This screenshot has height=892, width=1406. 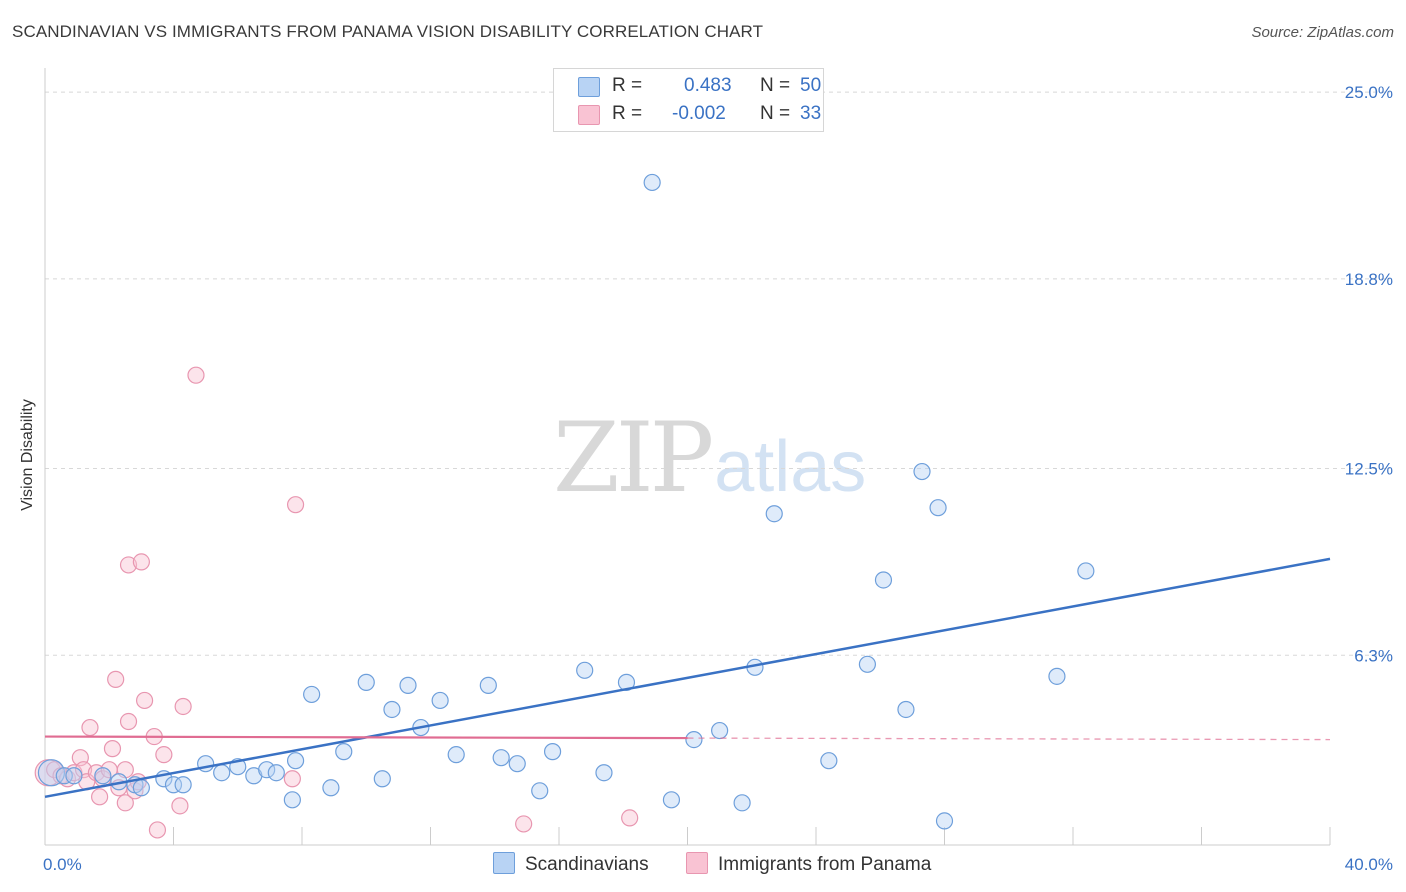 What do you see at coordinates (1369, 864) in the screenshot?
I see `x-tick-label: 40.0%` at bounding box center [1369, 864].